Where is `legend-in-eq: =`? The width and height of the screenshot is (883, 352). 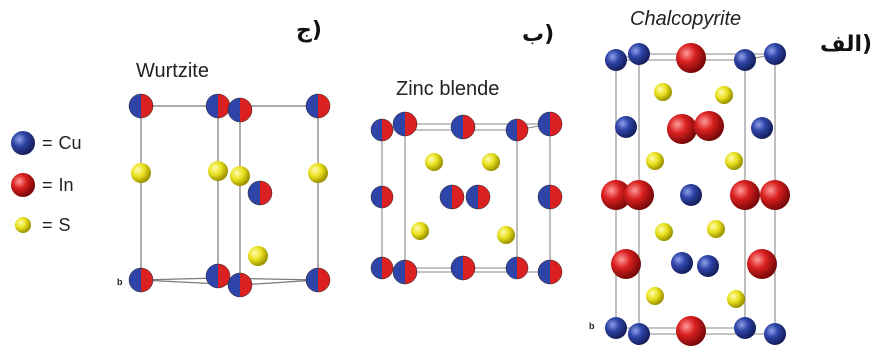 legend-in-eq: = is located at coordinates (47, 184).